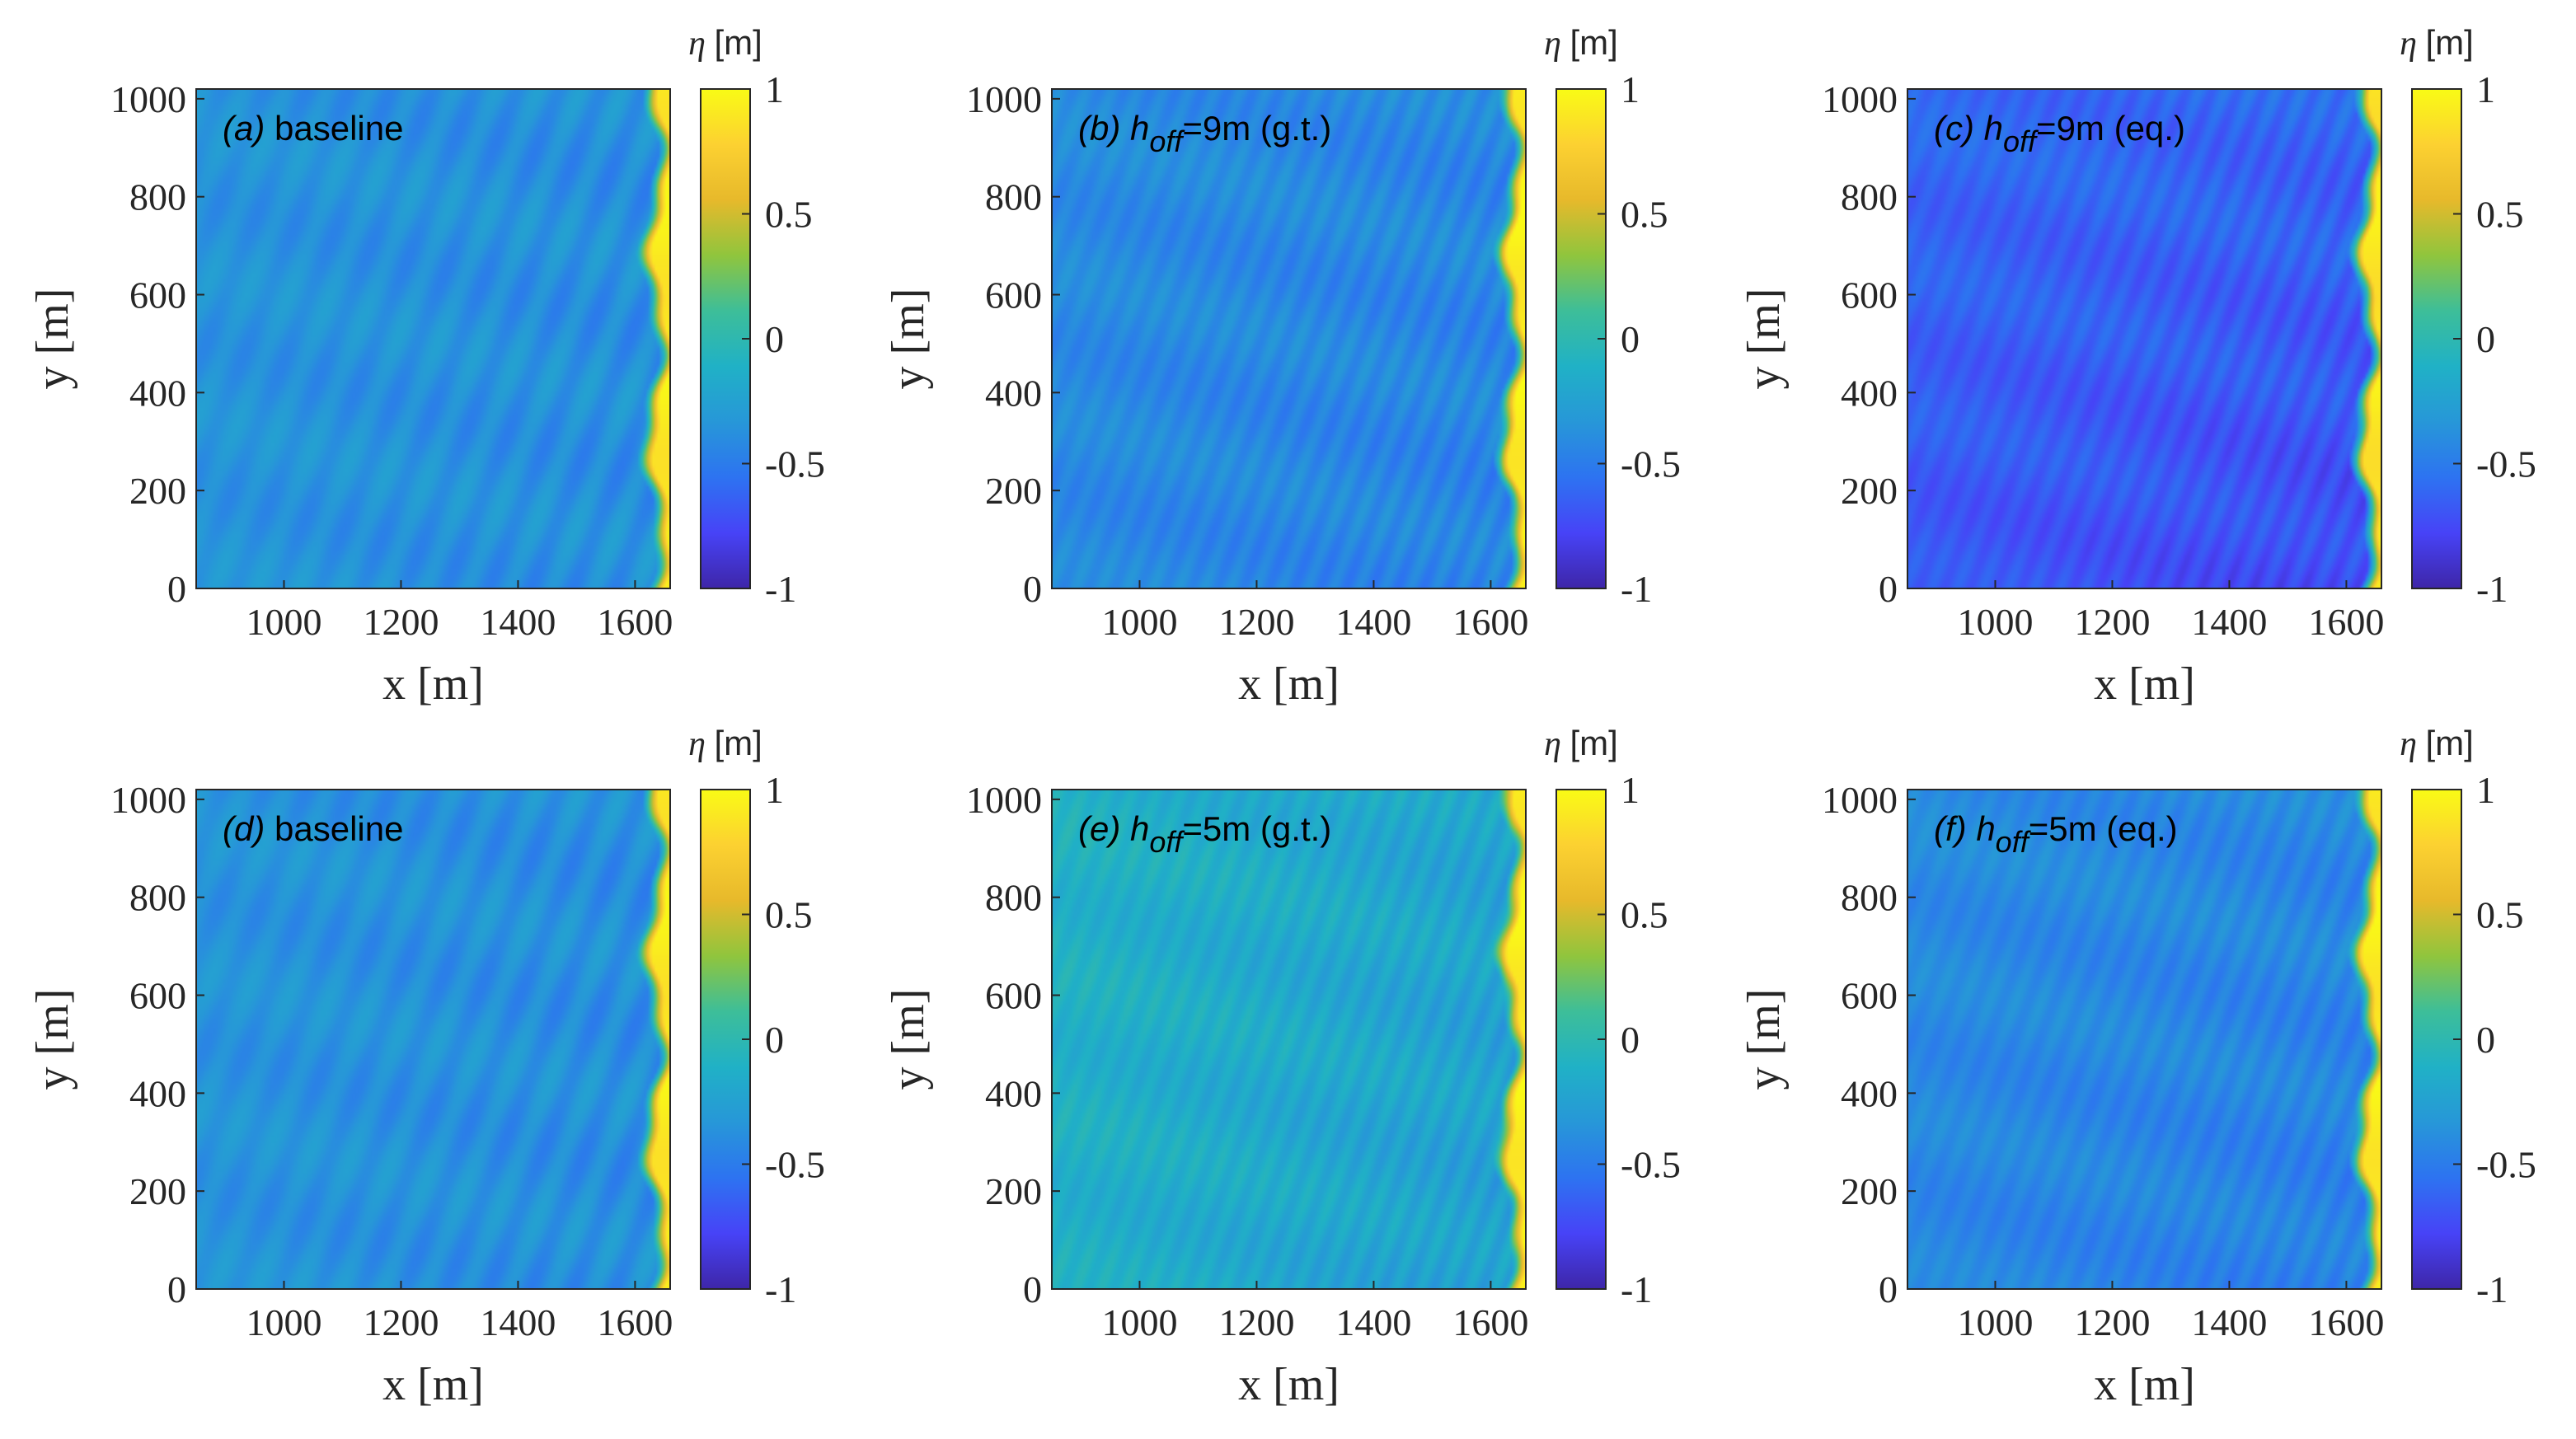  Describe the element at coordinates (1257, 128) in the screenshot. I see `panel-title-part: =9m (g.t.)` at that location.